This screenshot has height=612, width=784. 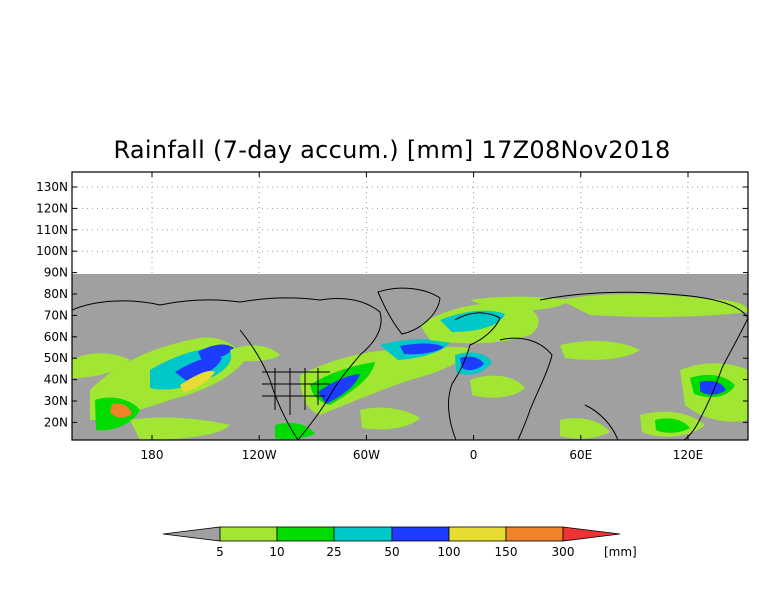 I want to click on colorbar-level-label: 300, so click(x=563, y=552).